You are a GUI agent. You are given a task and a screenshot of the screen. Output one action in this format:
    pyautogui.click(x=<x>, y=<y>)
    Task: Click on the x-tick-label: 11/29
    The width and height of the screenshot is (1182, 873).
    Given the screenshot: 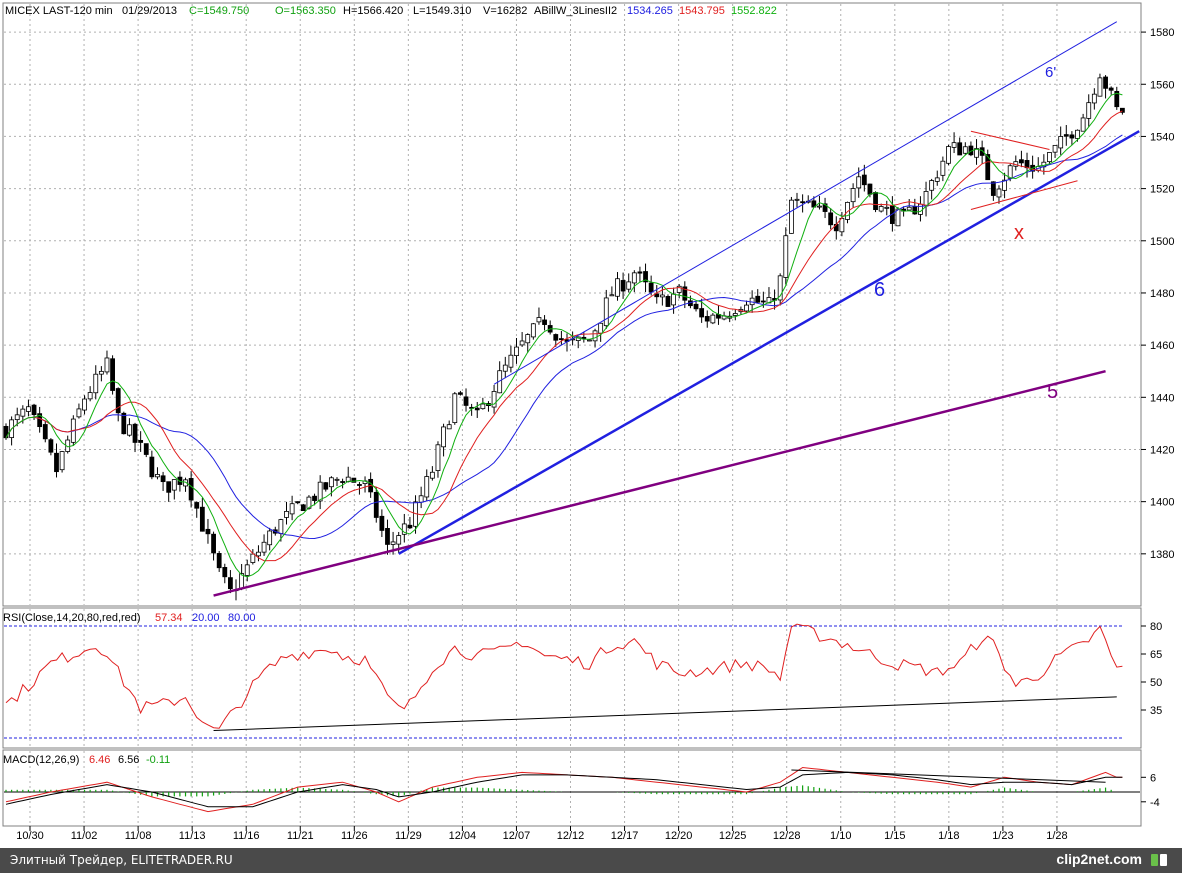 What is the action you would take?
    pyautogui.click(x=408, y=836)
    